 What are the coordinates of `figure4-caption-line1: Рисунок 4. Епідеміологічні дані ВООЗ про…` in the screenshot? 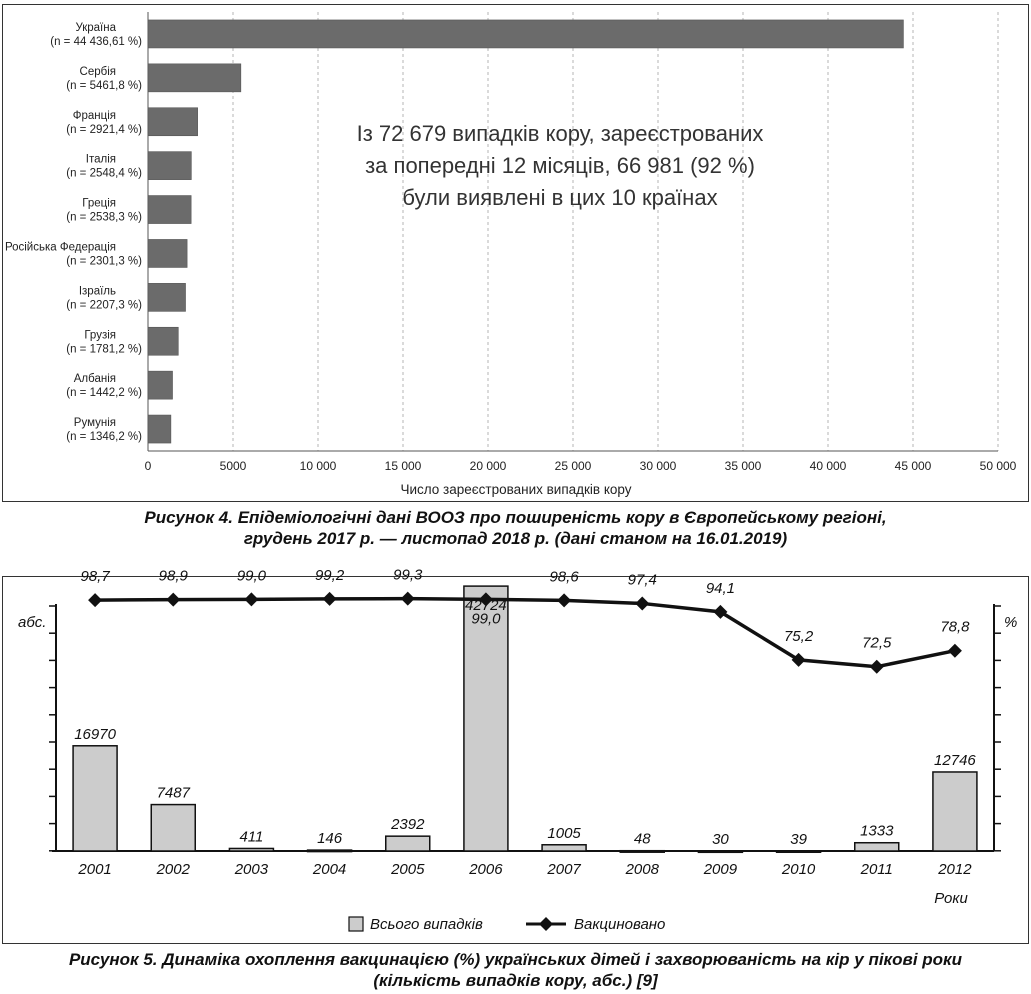 It's located at (515, 517).